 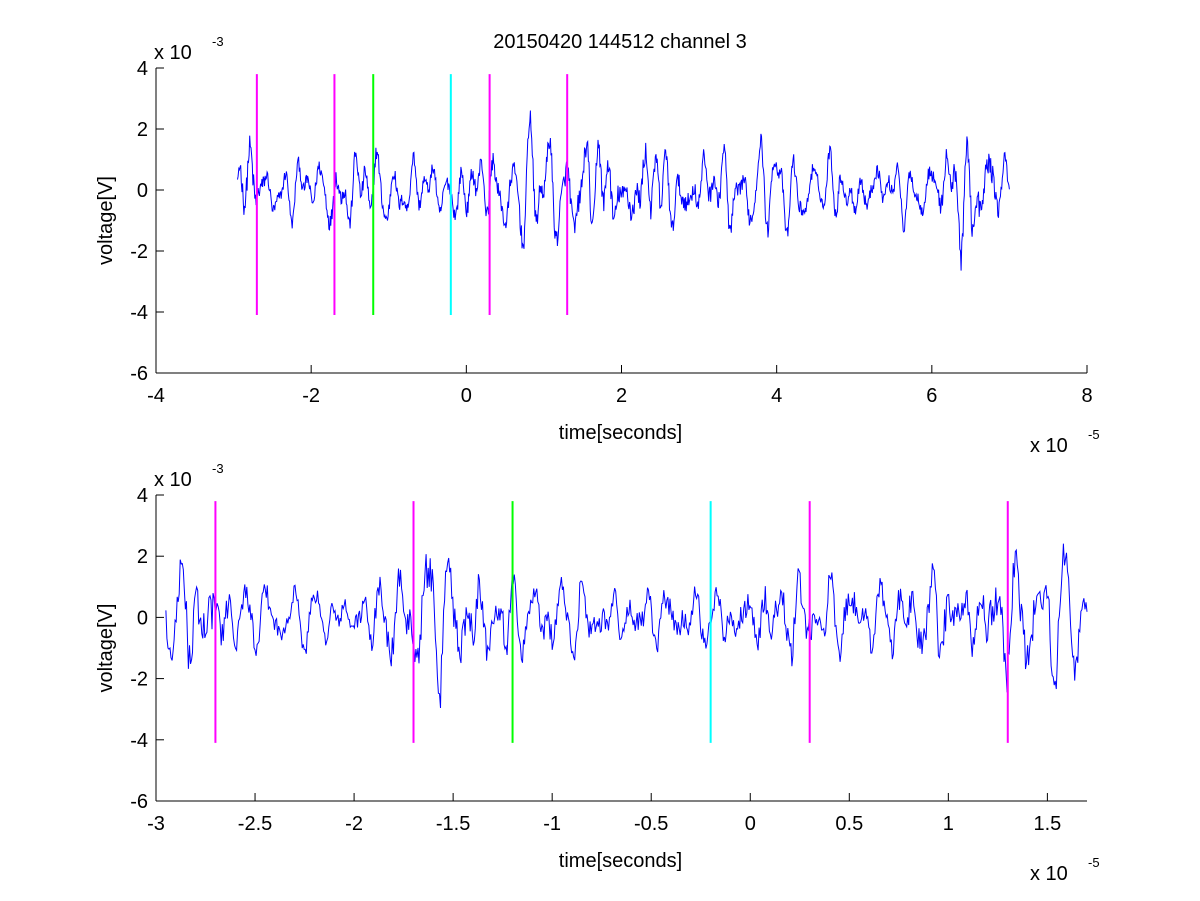 I want to click on x-tick-label: 4, so click(x=776, y=396).